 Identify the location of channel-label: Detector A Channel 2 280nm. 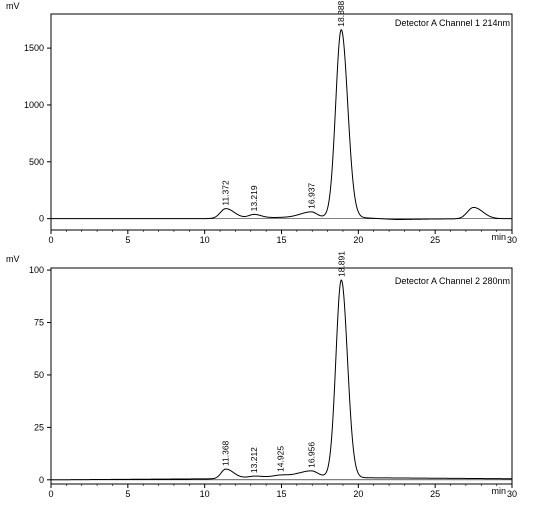
(452, 281).